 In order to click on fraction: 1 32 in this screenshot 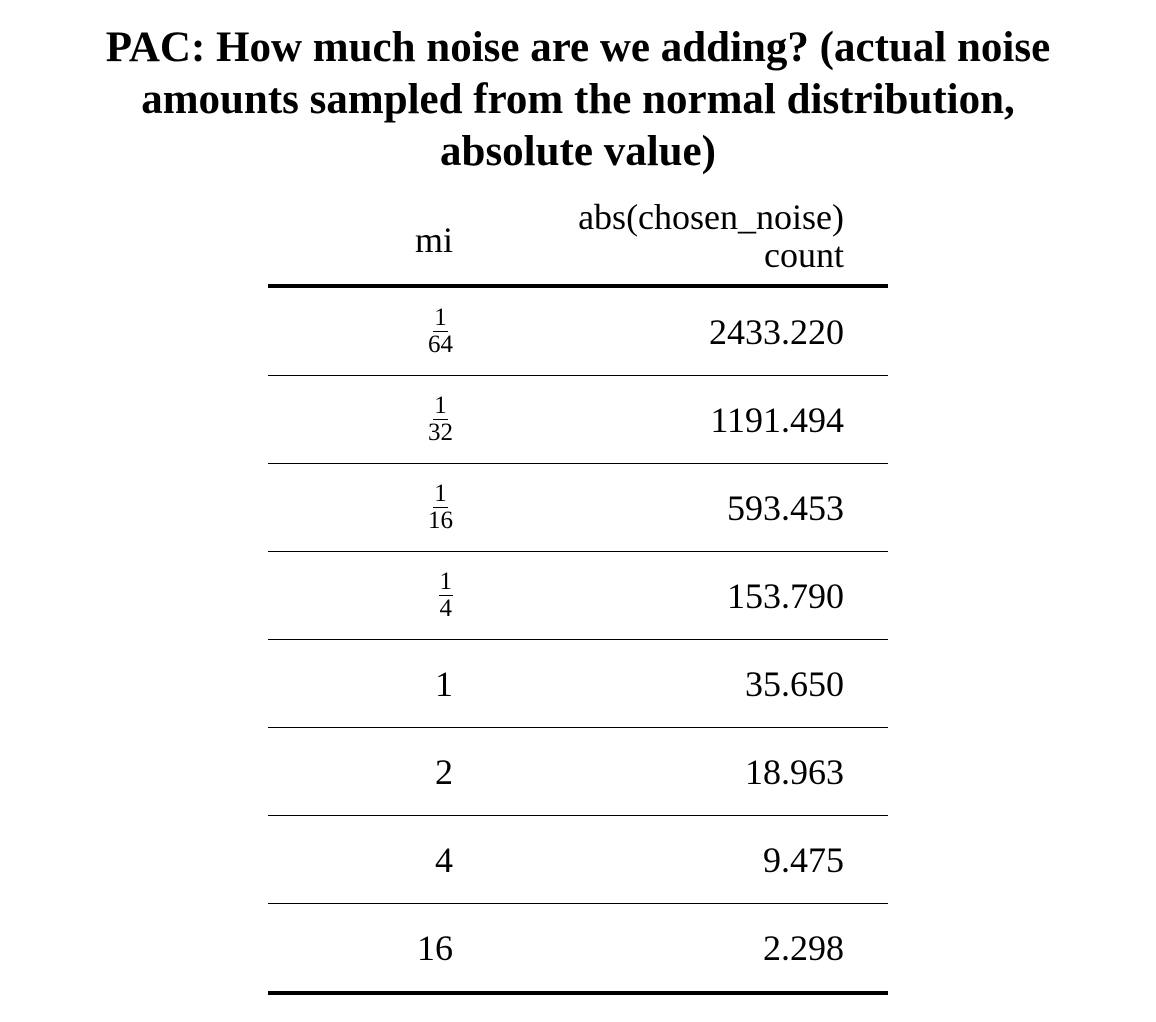, I will do `click(440, 419)`.